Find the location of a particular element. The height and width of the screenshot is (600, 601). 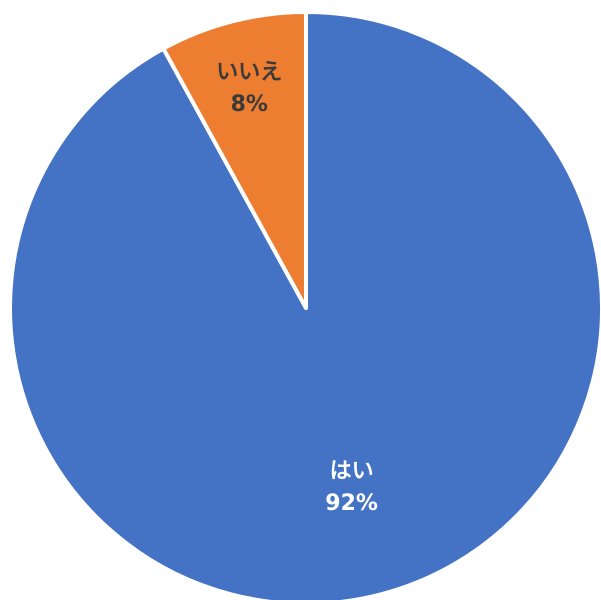

slice-value-label: 8% is located at coordinates (249, 104).